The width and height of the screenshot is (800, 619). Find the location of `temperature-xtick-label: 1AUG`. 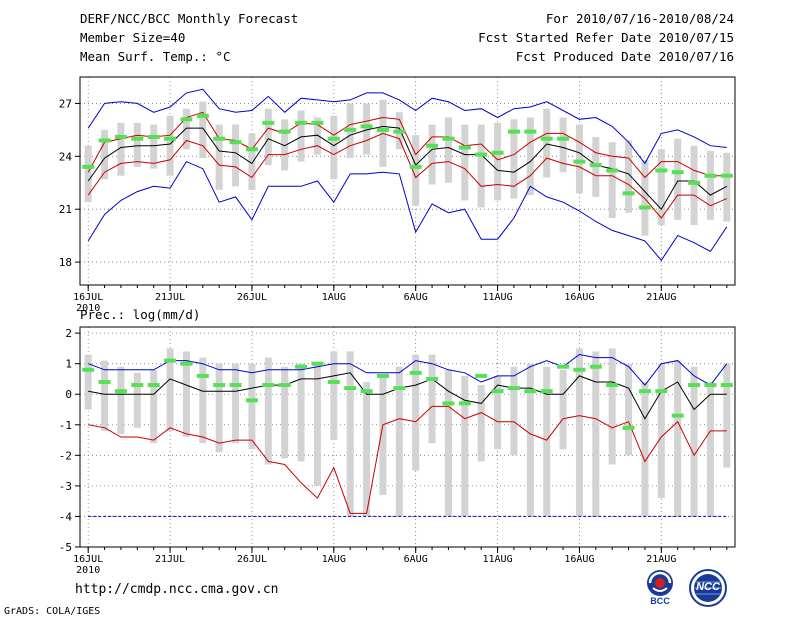

temperature-xtick-label: 1AUG is located at coordinates (334, 297).